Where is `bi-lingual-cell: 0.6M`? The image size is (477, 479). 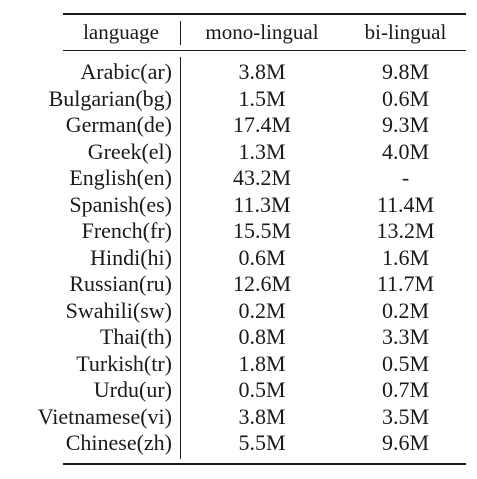 bi-lingual-cell: 0.6M is located at coordinates (405, 98).